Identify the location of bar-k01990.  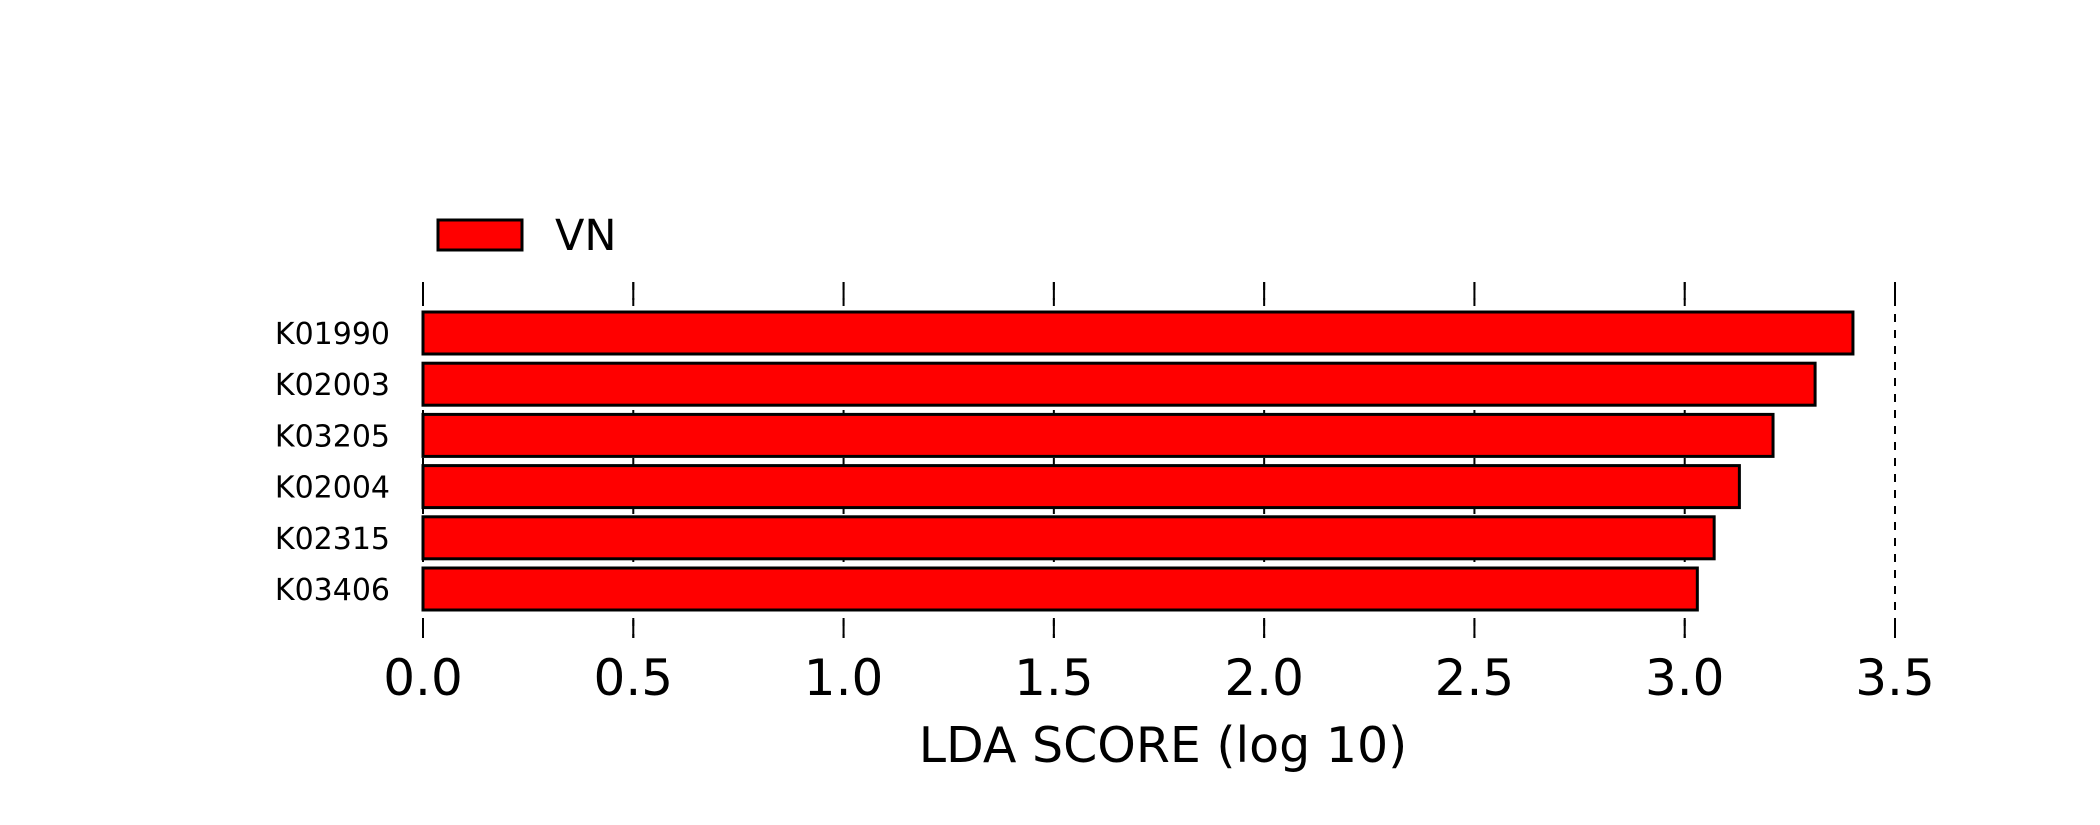
(1138, 333).